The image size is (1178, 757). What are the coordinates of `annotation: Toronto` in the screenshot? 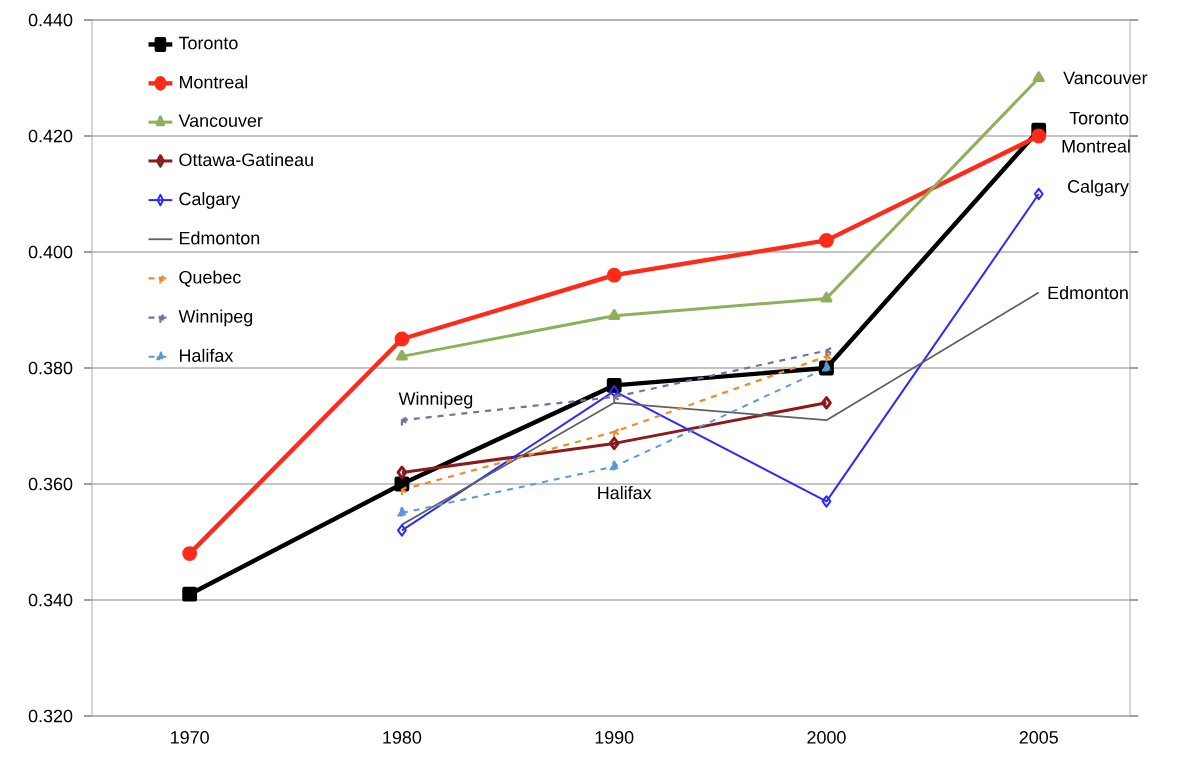 It's located at (1099, 118).